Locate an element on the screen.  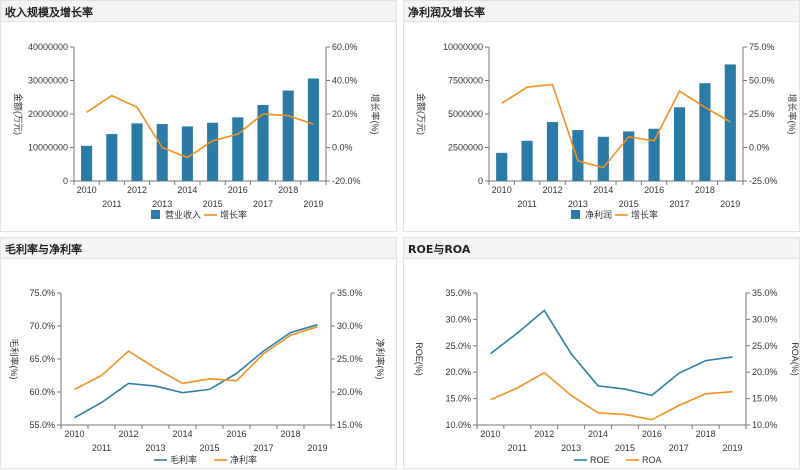
left-axis-title: ROE(%) is located at coordinates (419, 359).